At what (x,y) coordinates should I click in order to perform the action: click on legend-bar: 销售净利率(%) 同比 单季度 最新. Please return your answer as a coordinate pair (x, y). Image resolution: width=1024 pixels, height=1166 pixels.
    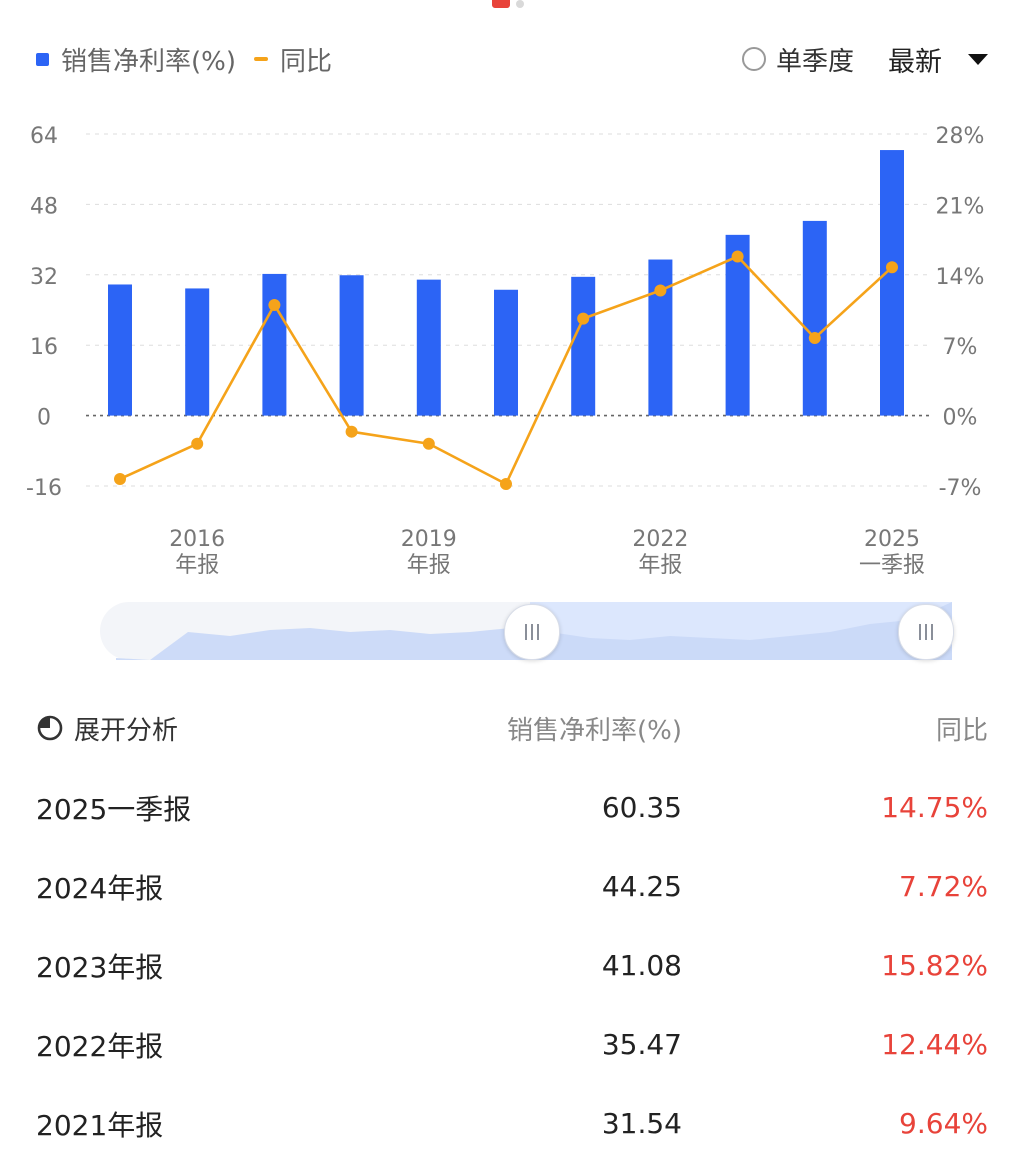
    Looking at the image, I should click on (512, 59).